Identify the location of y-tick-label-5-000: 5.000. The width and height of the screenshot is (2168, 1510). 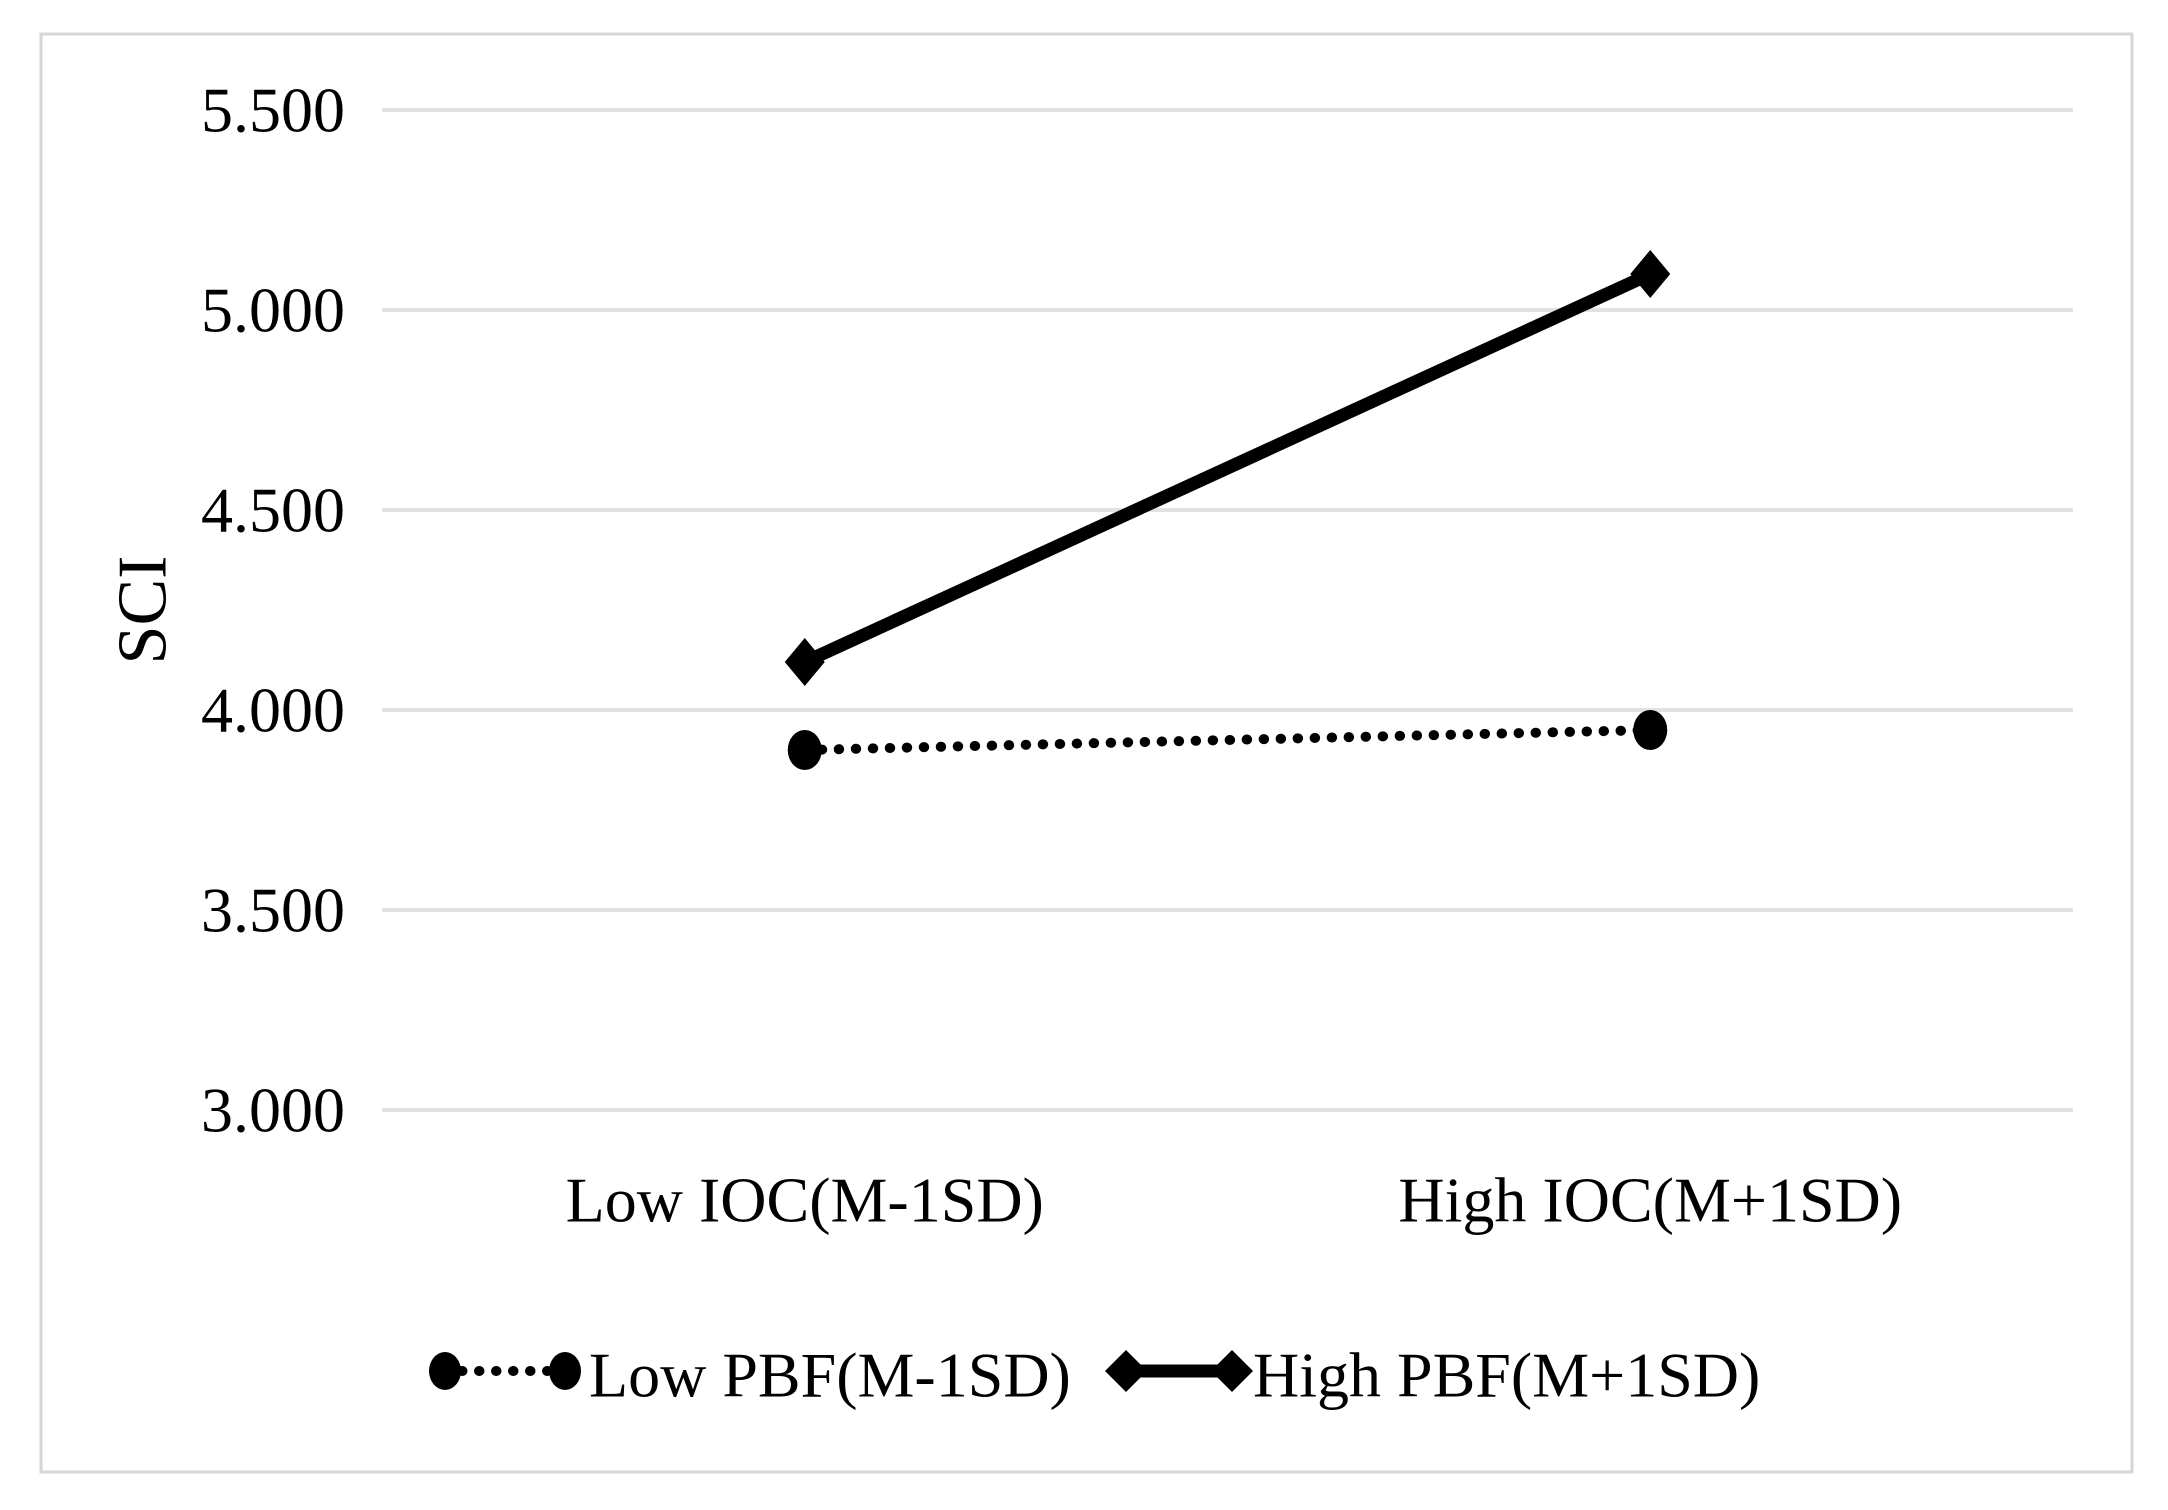
(273, 310).